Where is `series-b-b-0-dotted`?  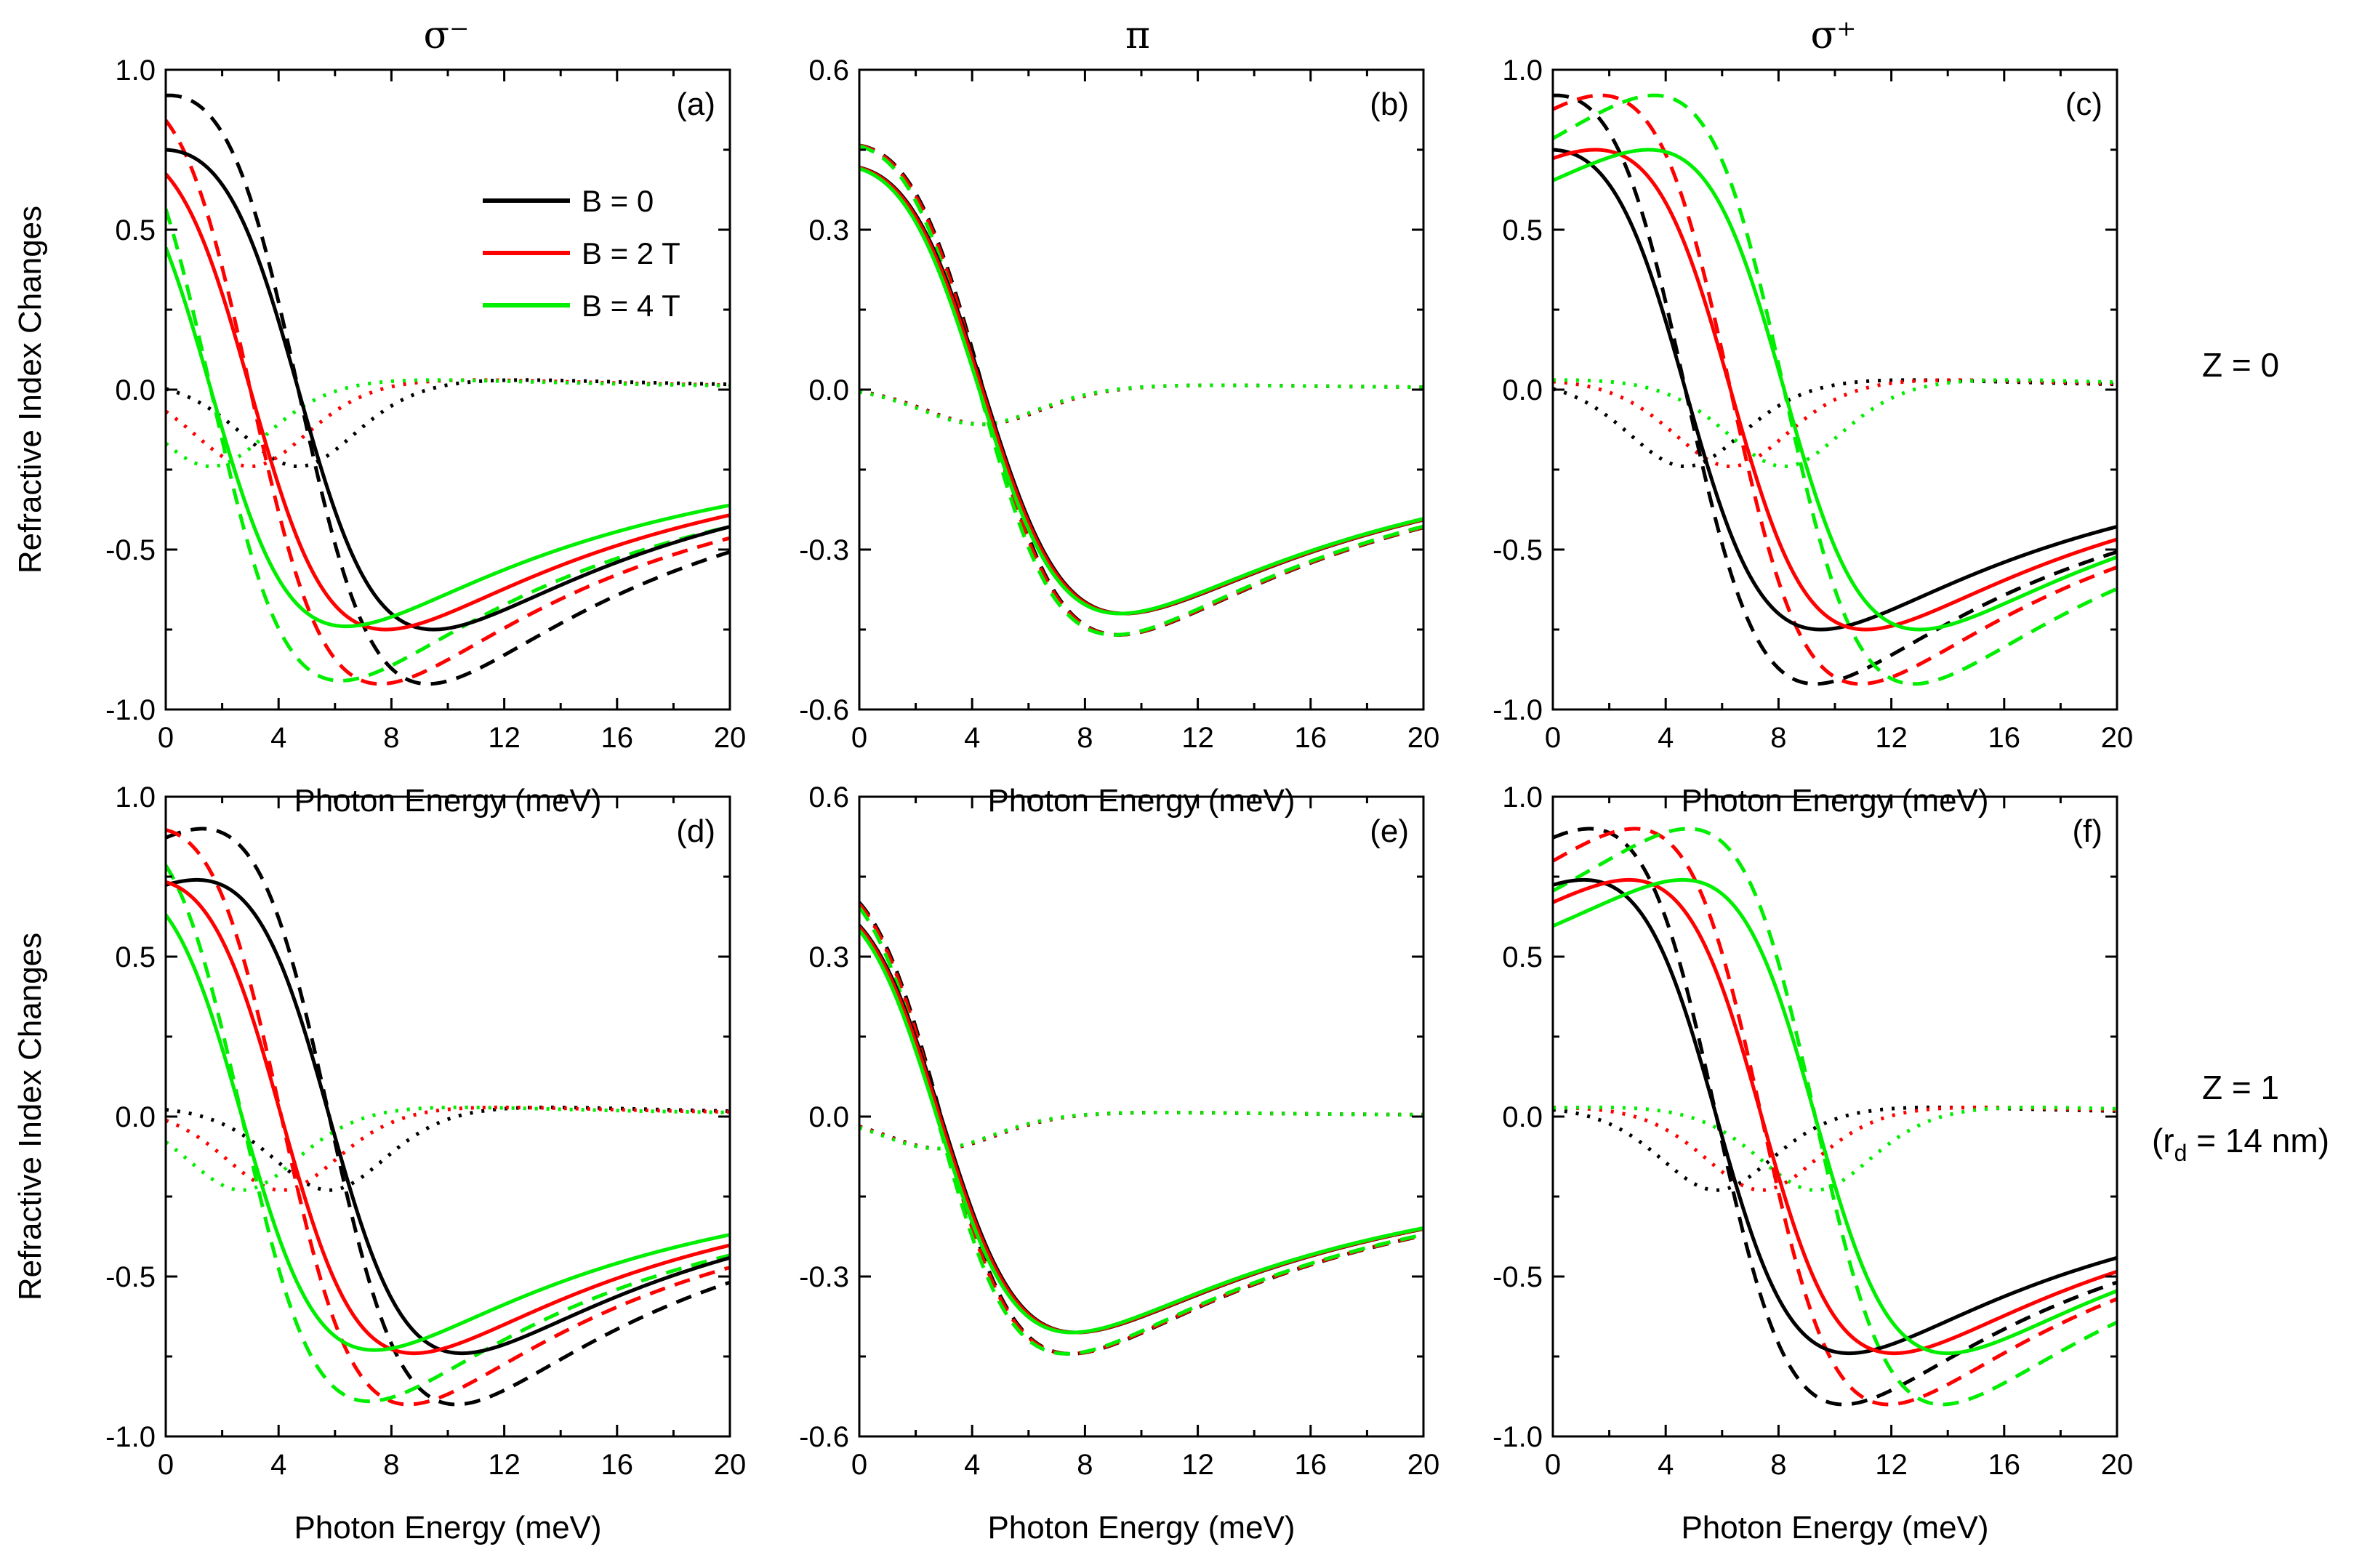
series-b-b-0-dotted is located at coordinates (1141, 405).